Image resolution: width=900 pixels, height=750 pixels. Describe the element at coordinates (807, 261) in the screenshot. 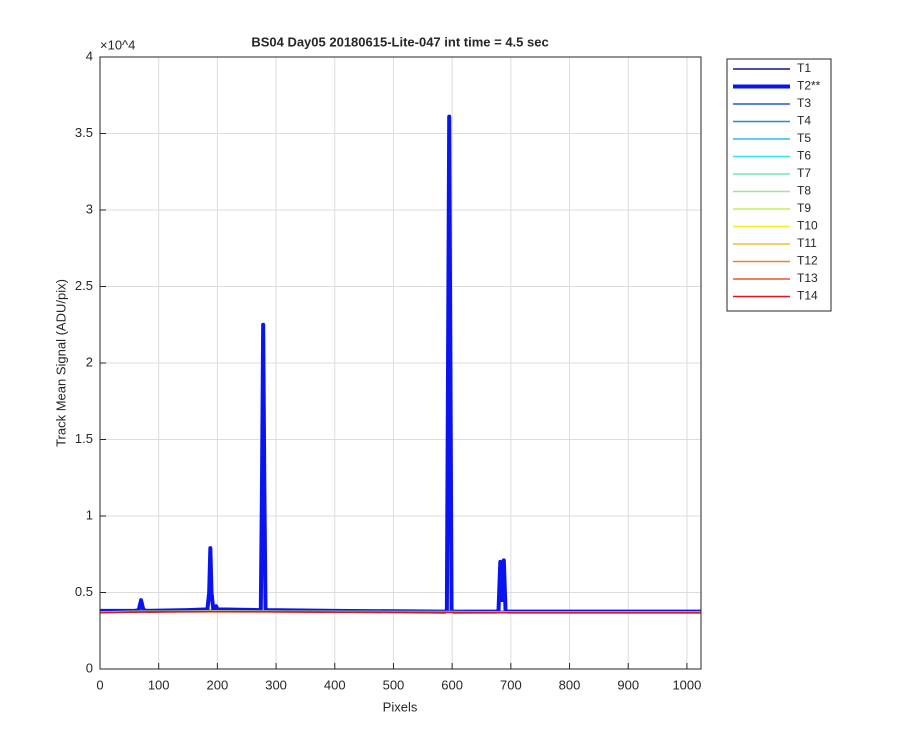

I see `legend-label: T12` at that location.